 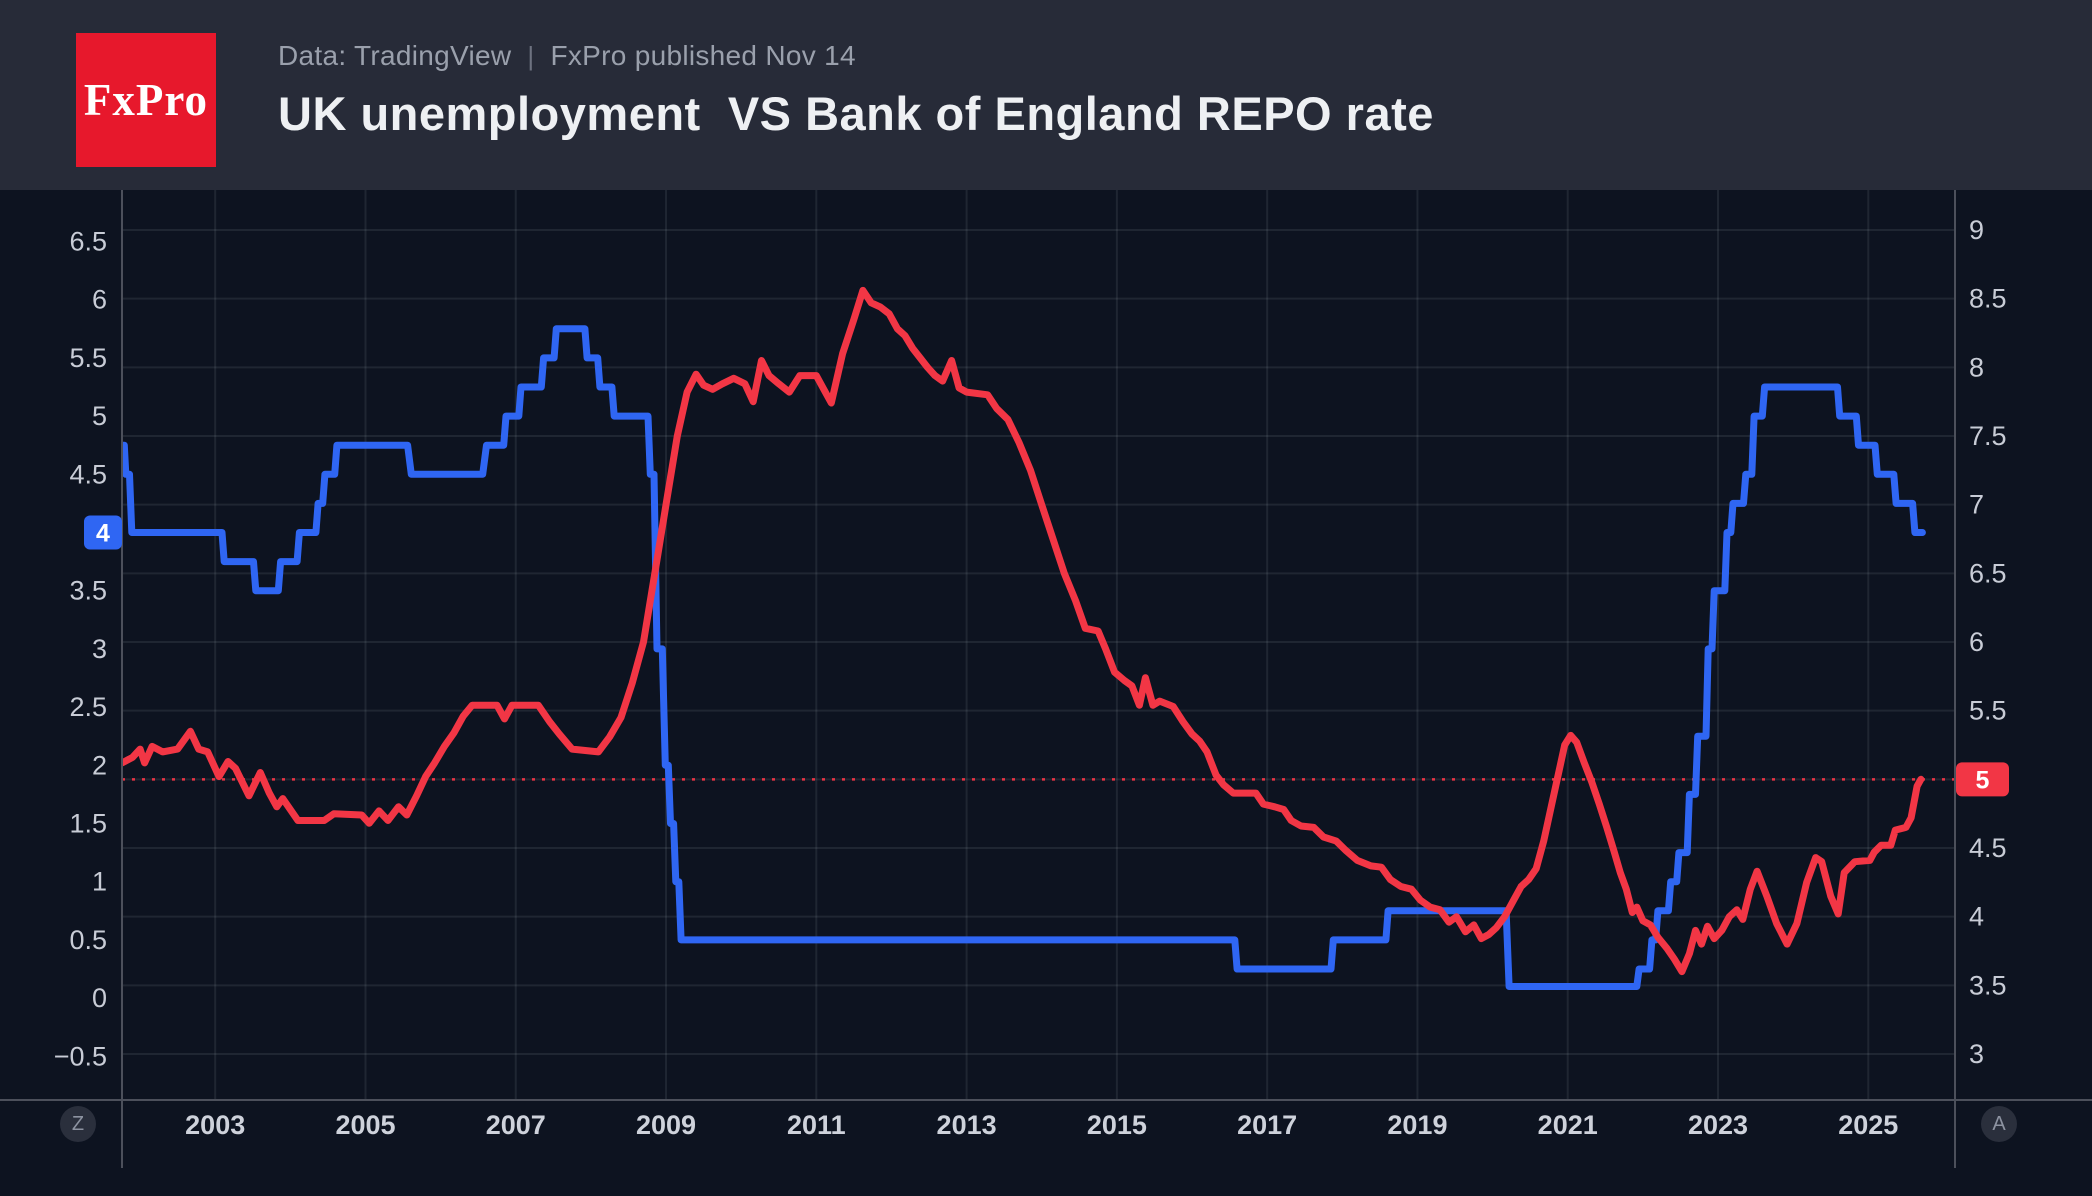 I want to click on repo-rate-price-badge, so click(x=103, y=532).